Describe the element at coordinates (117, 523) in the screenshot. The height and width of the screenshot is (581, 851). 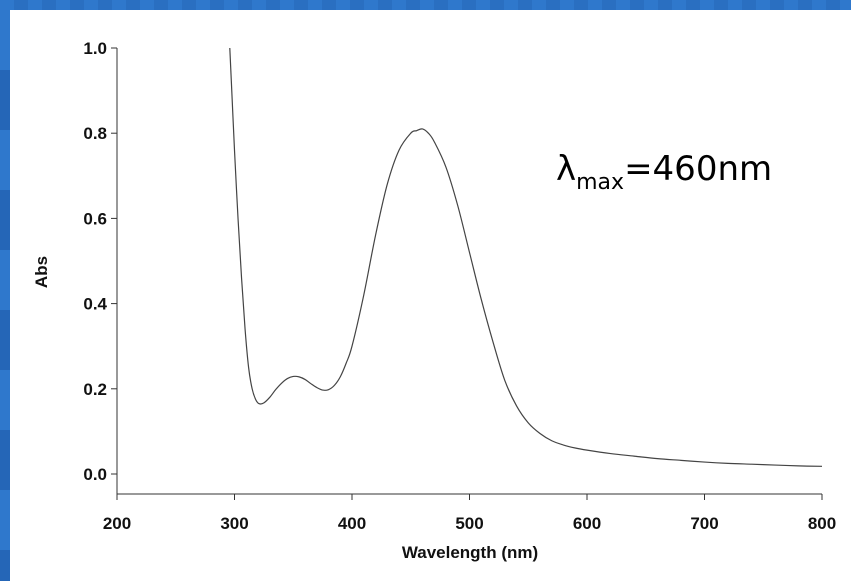
I see `x-tick-label: 200` at that location.